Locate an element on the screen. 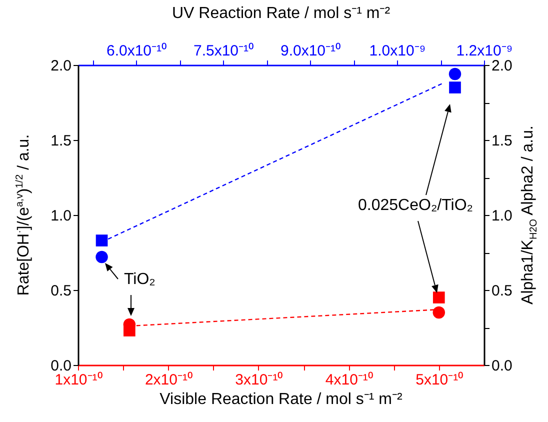  x2-tick-label: 1.0x10⁻⁹ is located at coordinates (397, 51).